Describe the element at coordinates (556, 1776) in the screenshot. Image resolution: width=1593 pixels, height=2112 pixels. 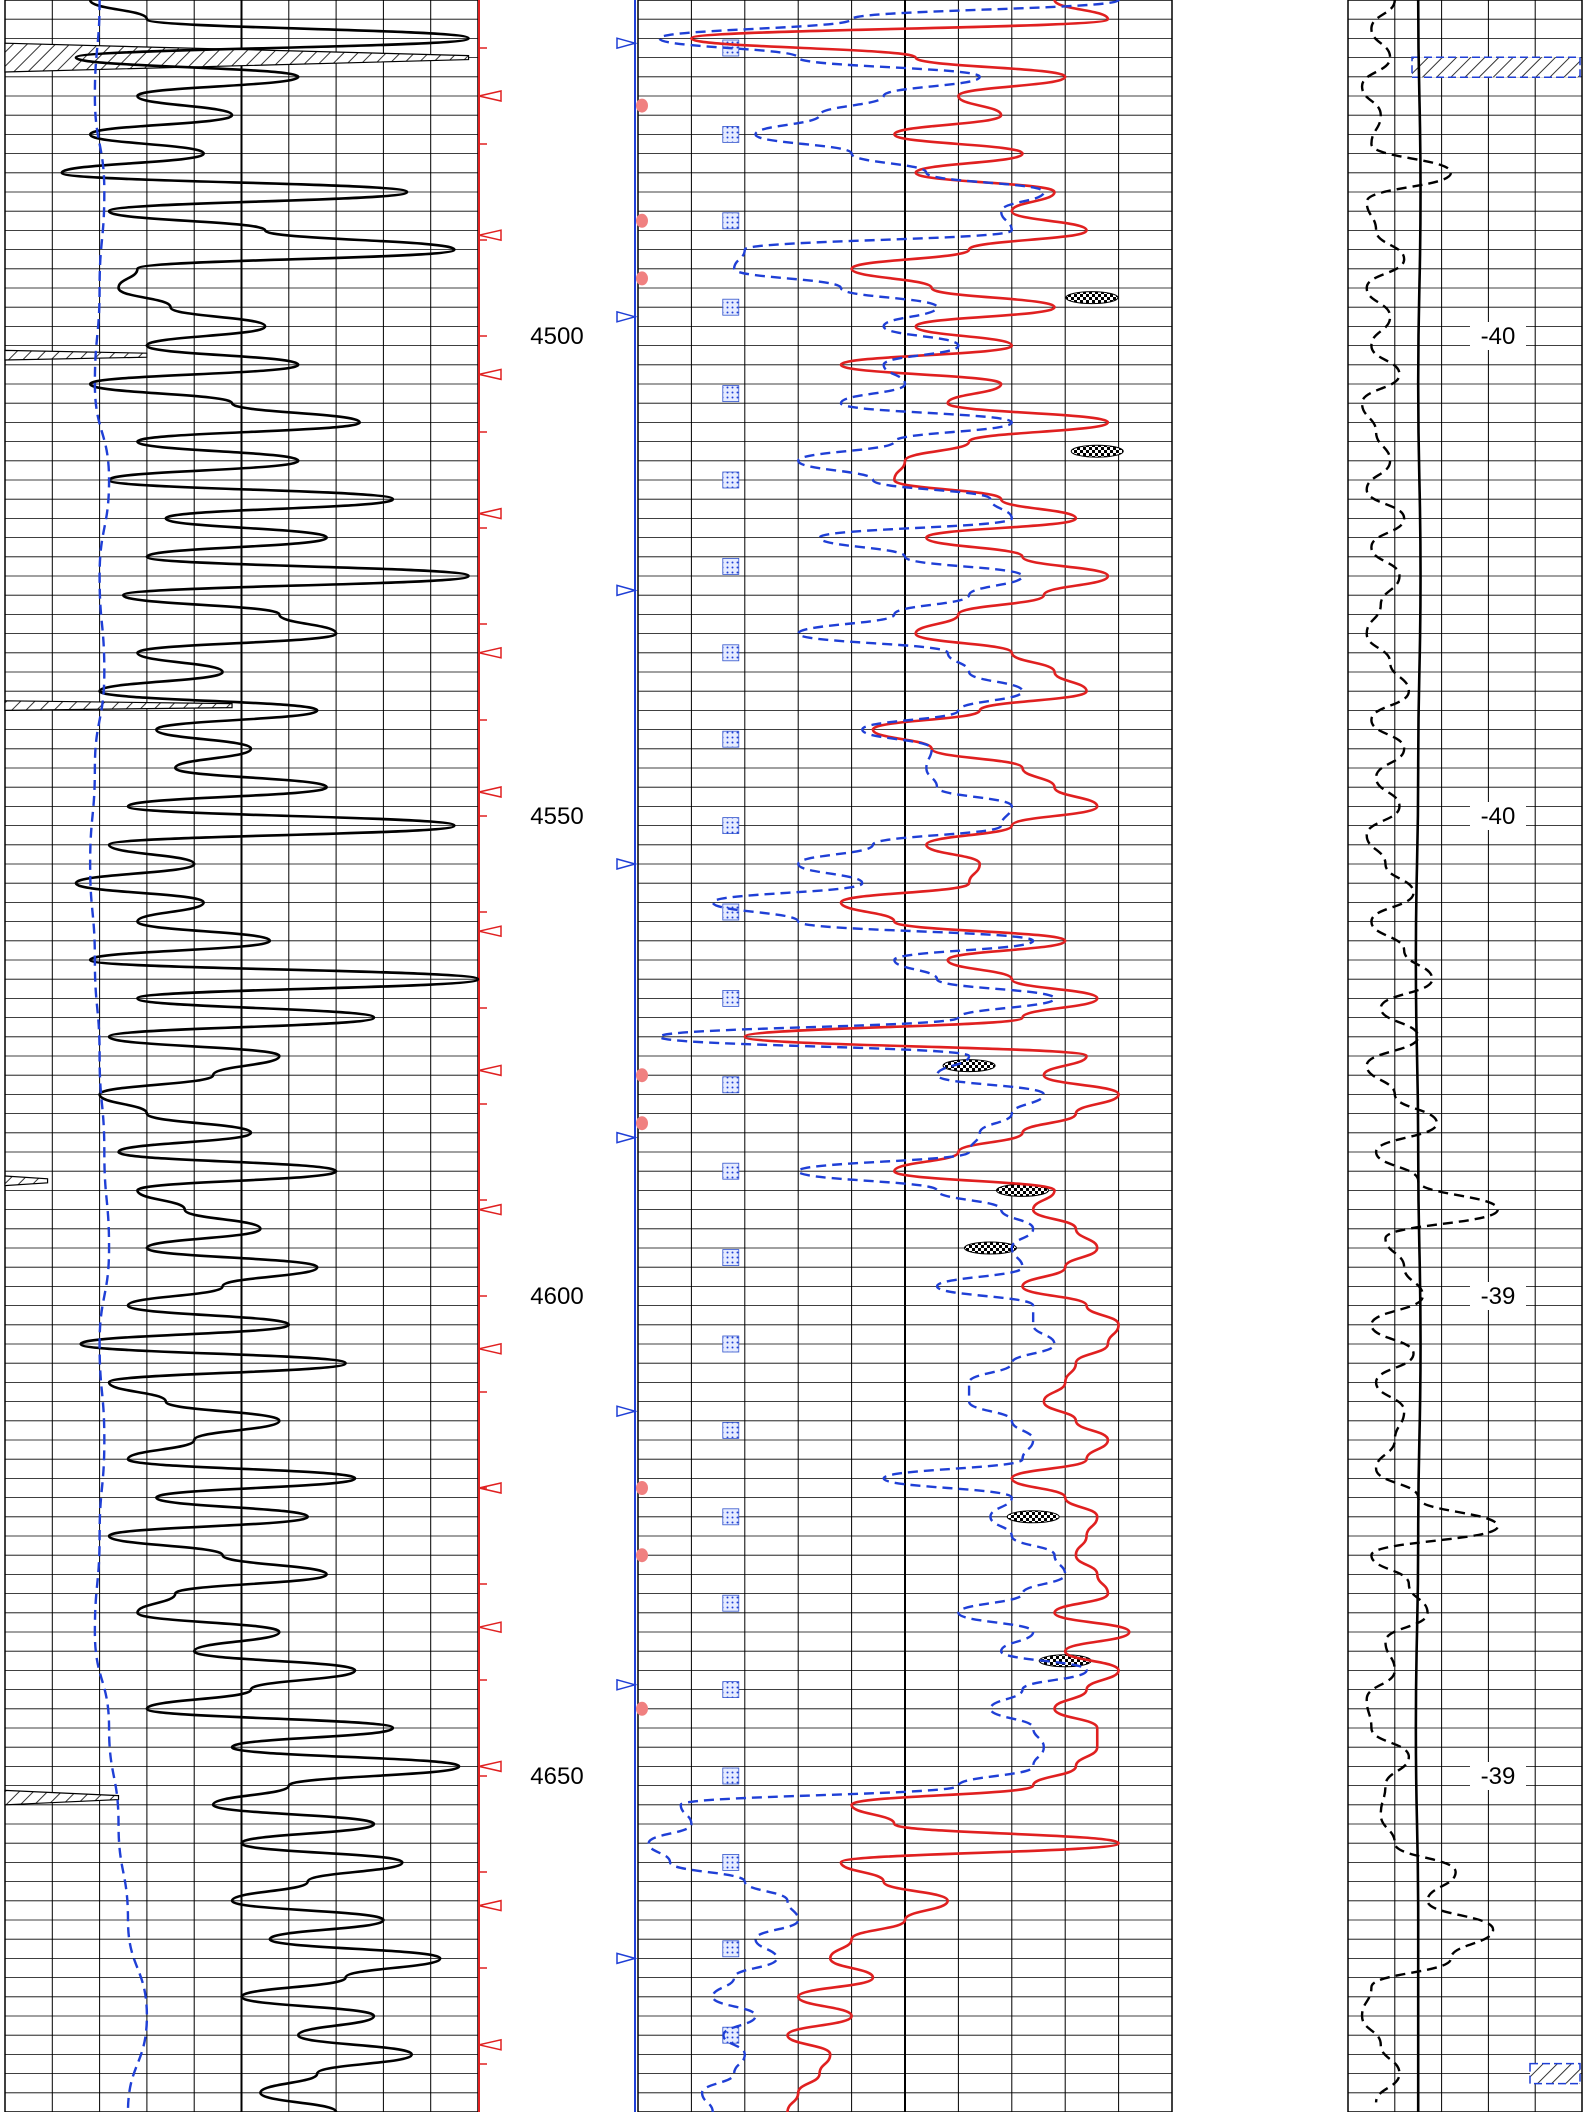
I see `depth-label: 4650` at that location.